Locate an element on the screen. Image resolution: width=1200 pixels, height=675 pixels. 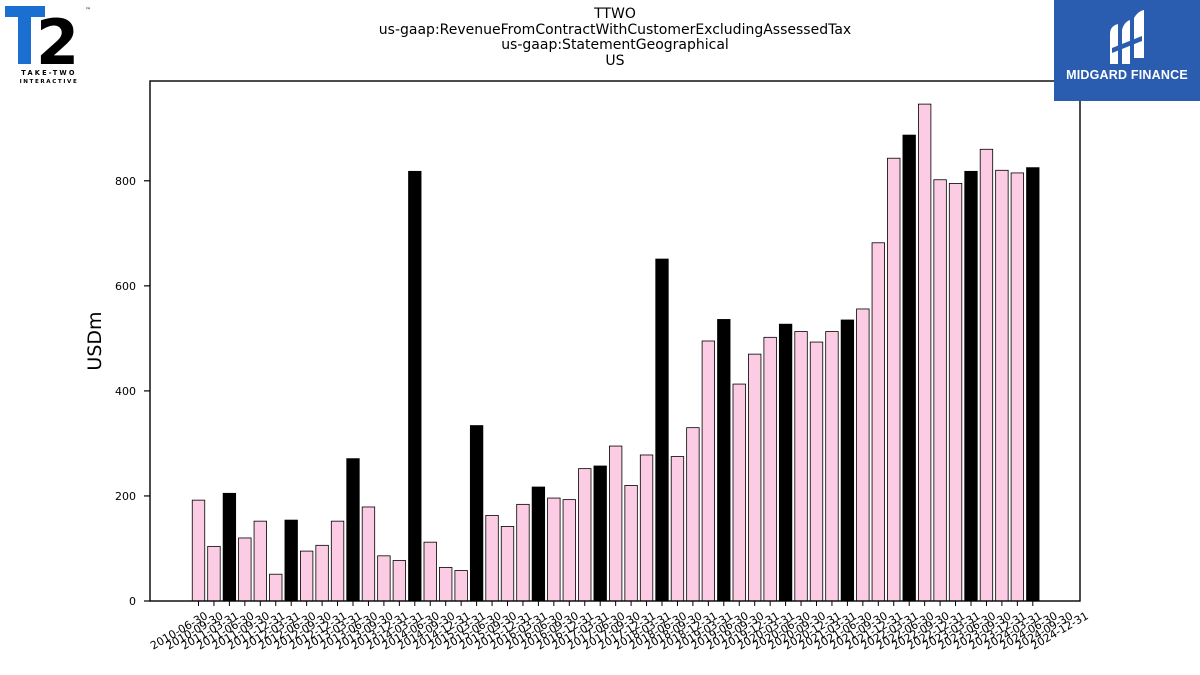
y-tick-label: 600 is located at coordinates (125, 286).